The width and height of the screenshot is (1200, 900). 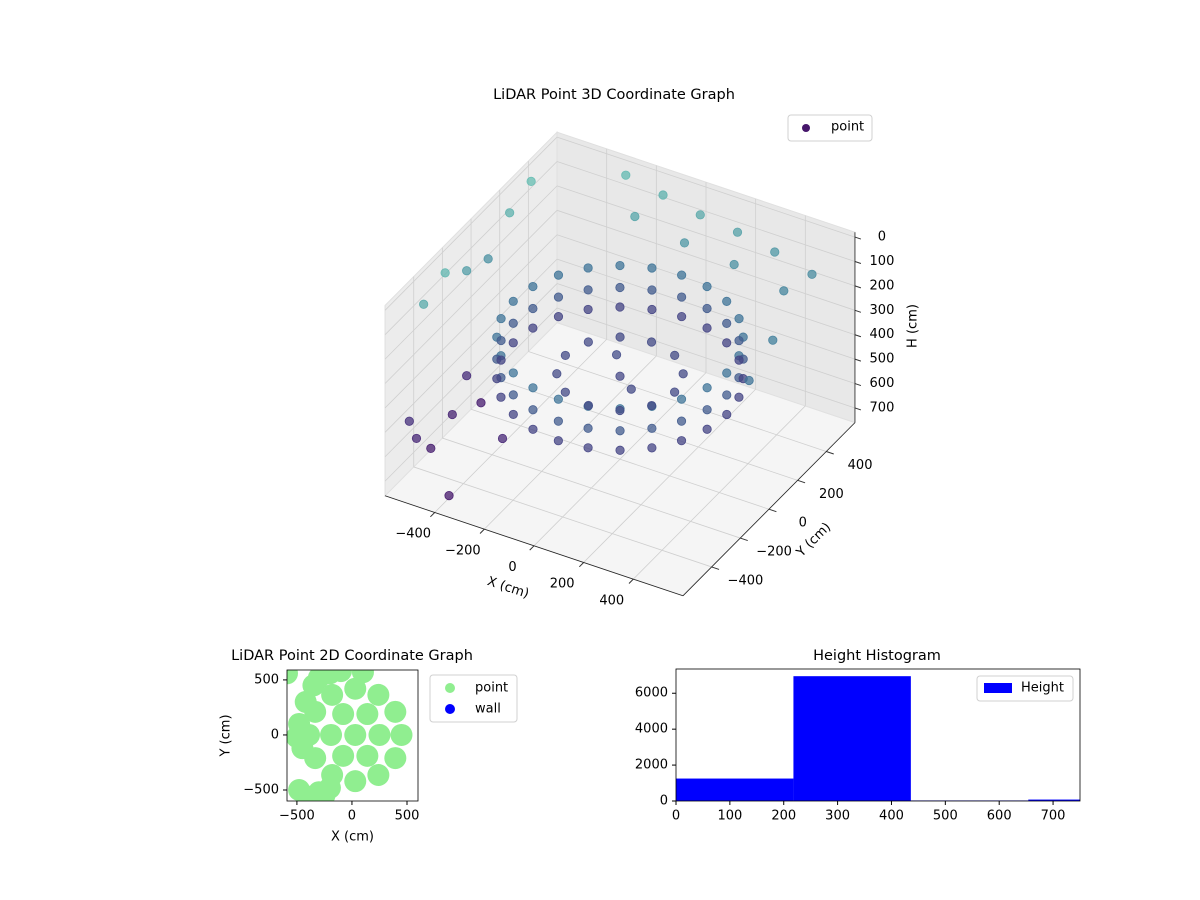 I want to click on legend-label: wall, so click(x=488, y=709).